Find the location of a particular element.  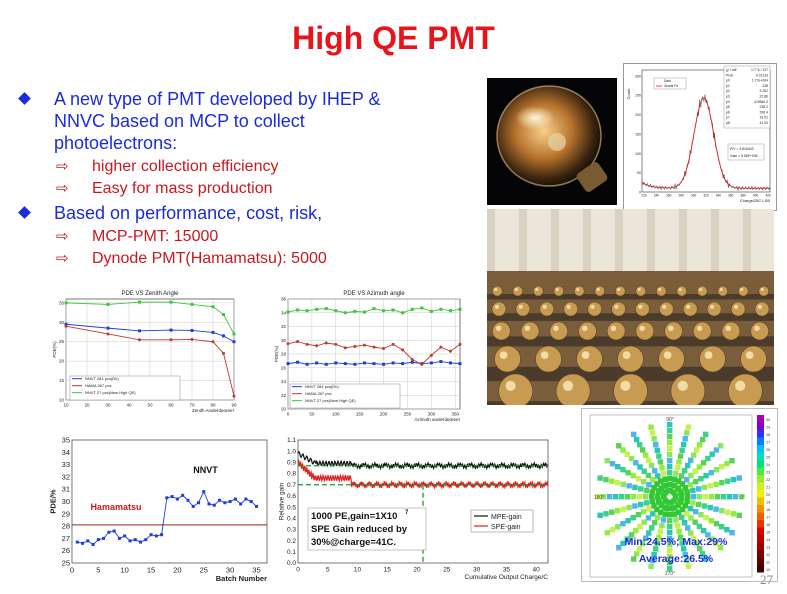

scale-tick-label: 15 is located at coordinates (768, 533).